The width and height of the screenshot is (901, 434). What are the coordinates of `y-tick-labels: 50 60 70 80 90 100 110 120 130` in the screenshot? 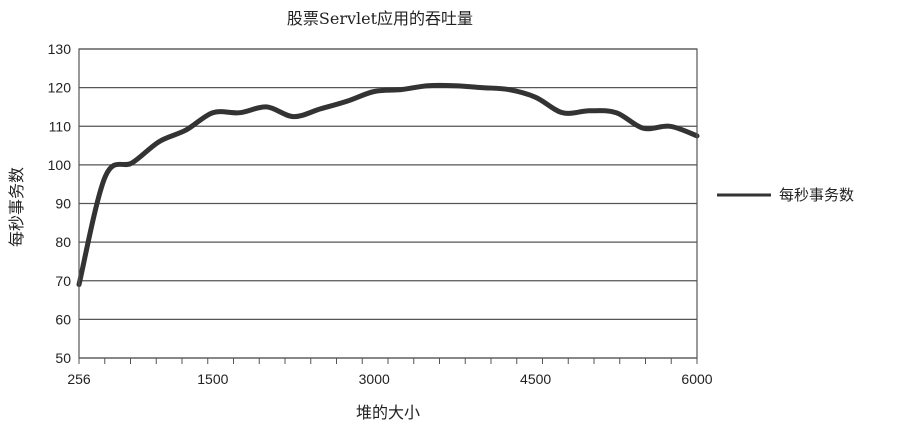 It's located at (60, 203).